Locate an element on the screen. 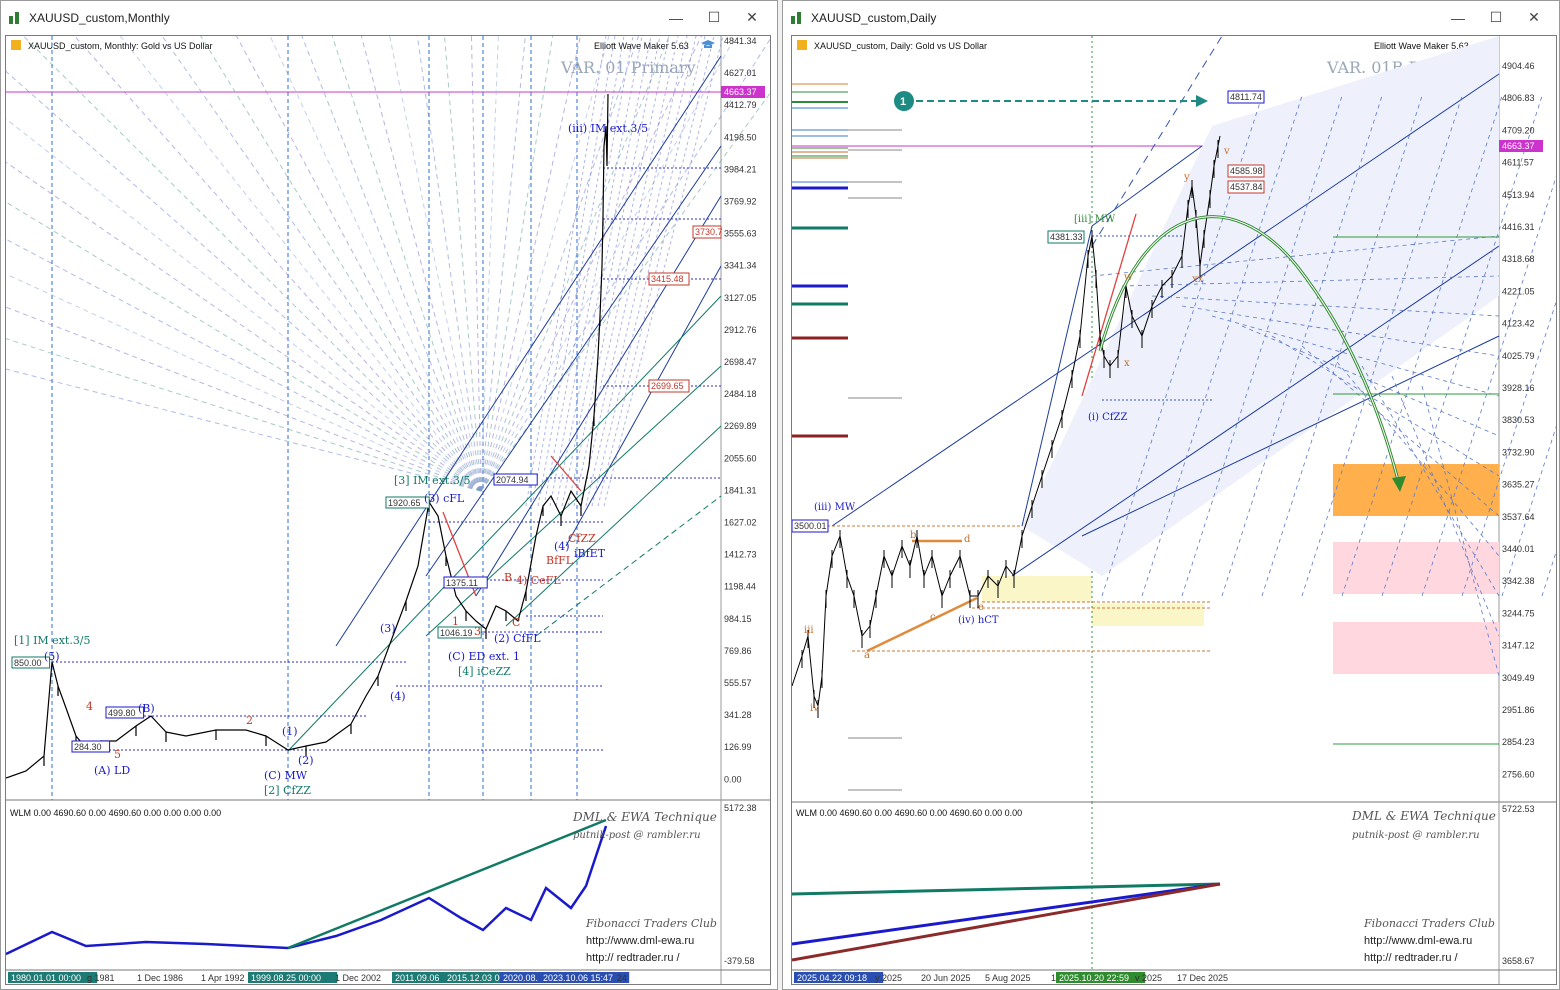 This screenshot has height=990, width=1560. price-axis-tick: 3341.34 is located at coordinates (740, 266).